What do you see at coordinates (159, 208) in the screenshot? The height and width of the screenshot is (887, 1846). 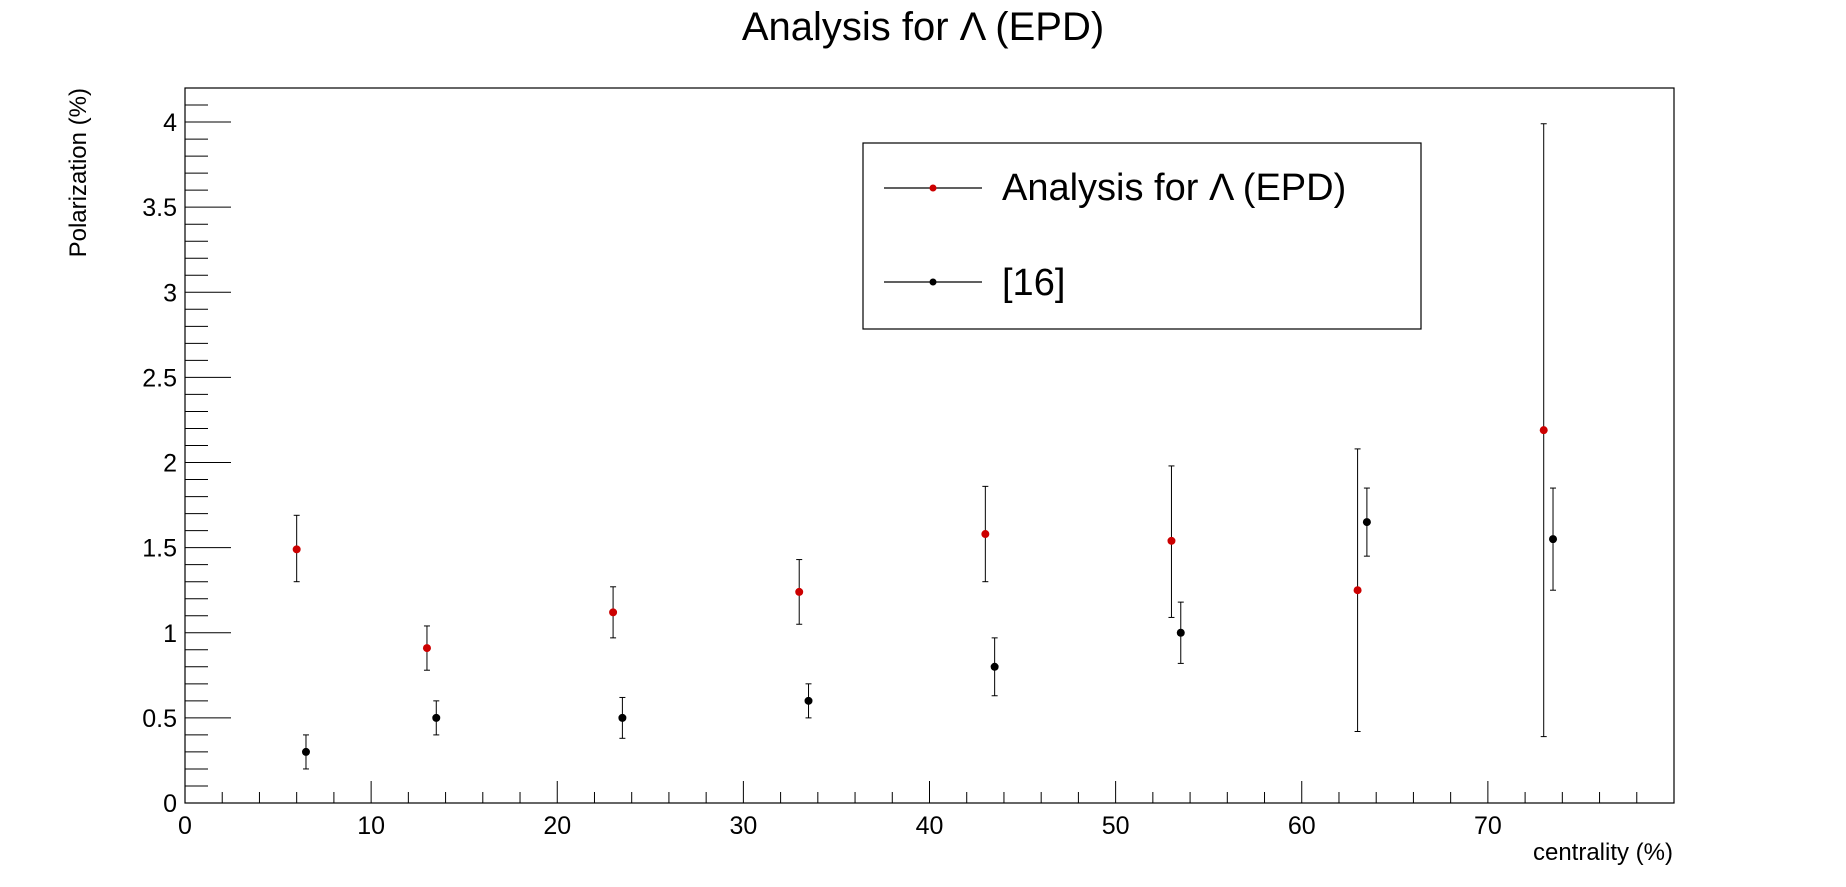 I see `y-tick-label: 3.5` at bounding box center [159, 208].